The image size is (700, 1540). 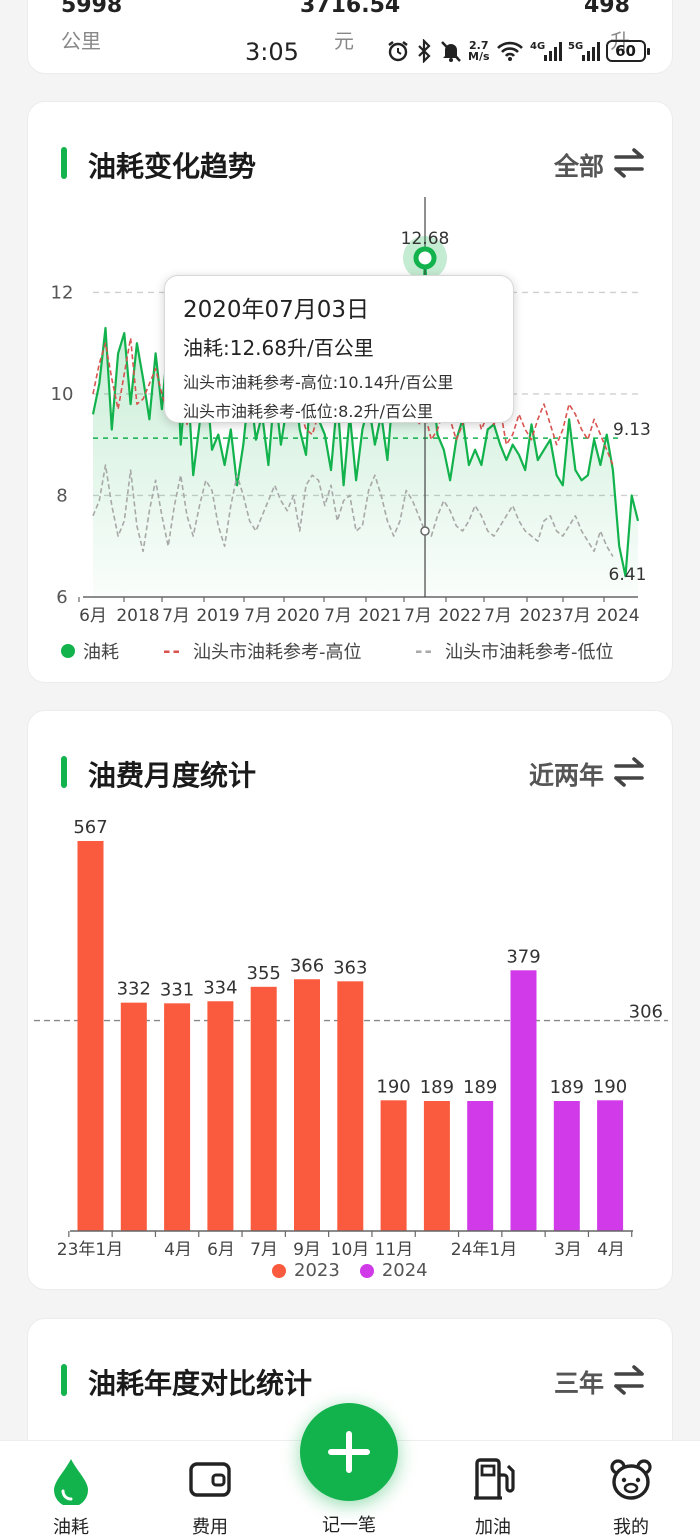 I want to click on series-line-ref-low, so click(x=353, y=510).